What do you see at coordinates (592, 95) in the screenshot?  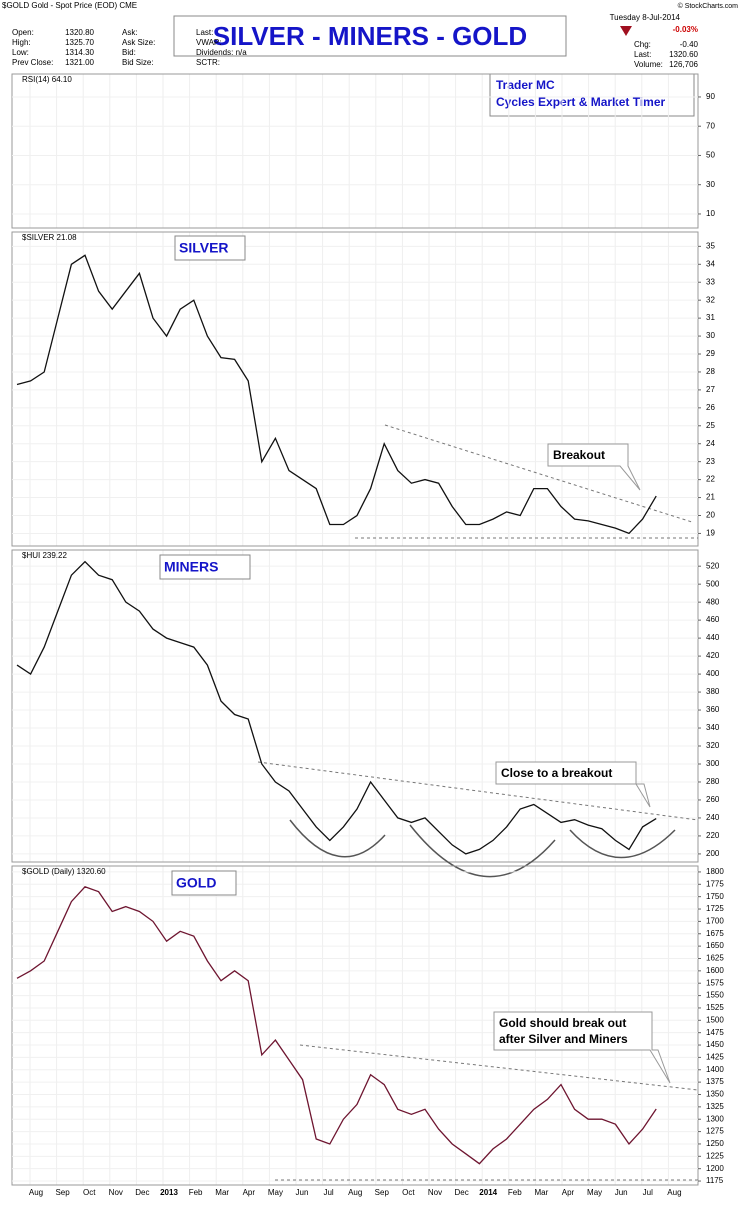 I see `author-box` at bounding box center [592, 95].